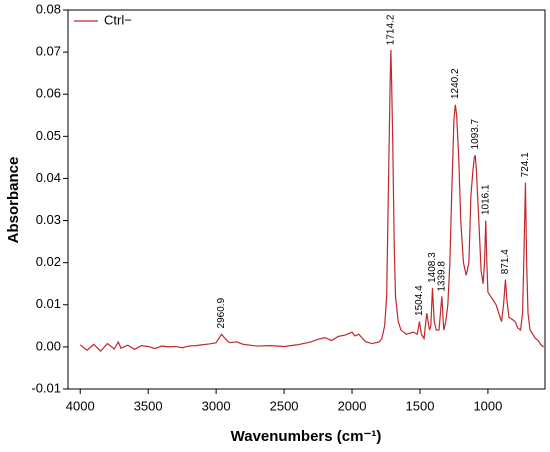 The image size is (550, 452). I want to click on peak-label: 1408.3, so click(432, 267).